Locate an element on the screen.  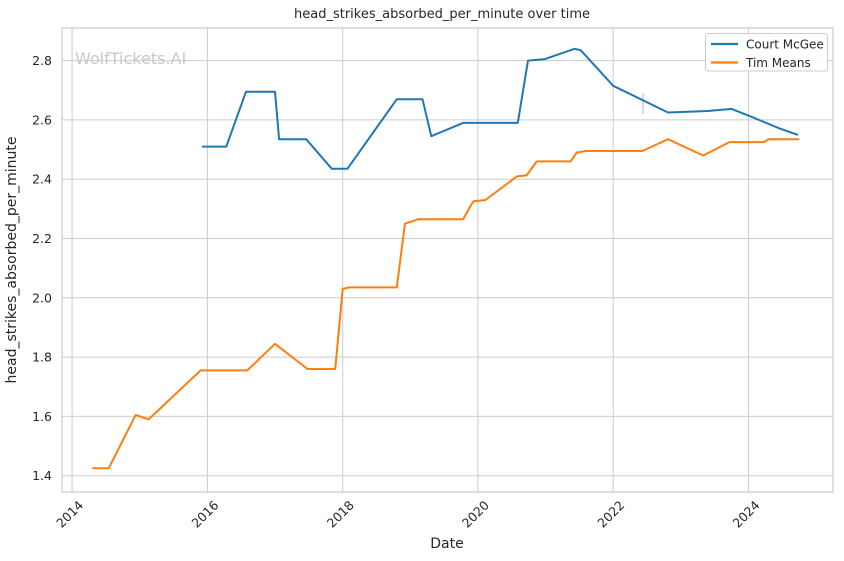
y-tick-labels: 1.4 1.6 1.8 2.0 2.2 2.4 2.6 2.8 is located at coordinates (42, 268).